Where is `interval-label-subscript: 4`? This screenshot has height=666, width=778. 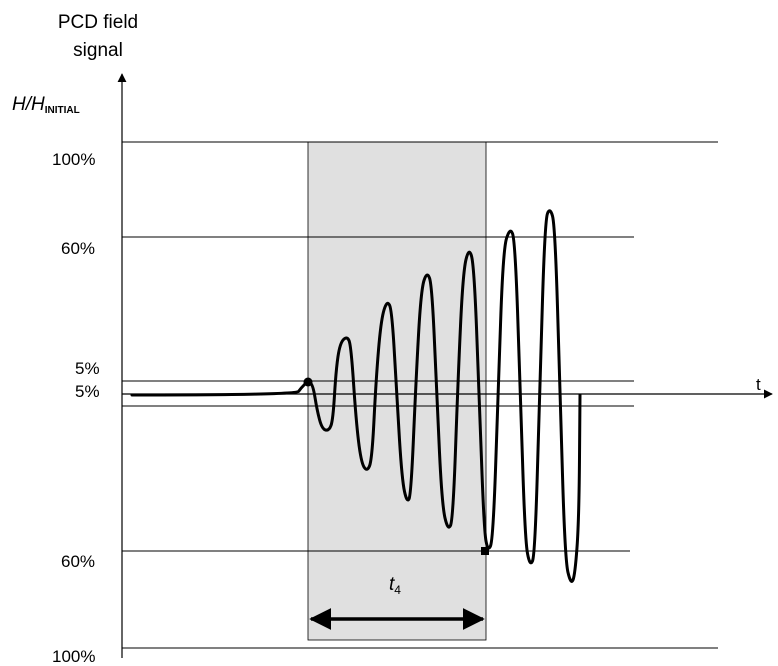
interval-label-subscript: 4 is located at coordinates (397, 590).